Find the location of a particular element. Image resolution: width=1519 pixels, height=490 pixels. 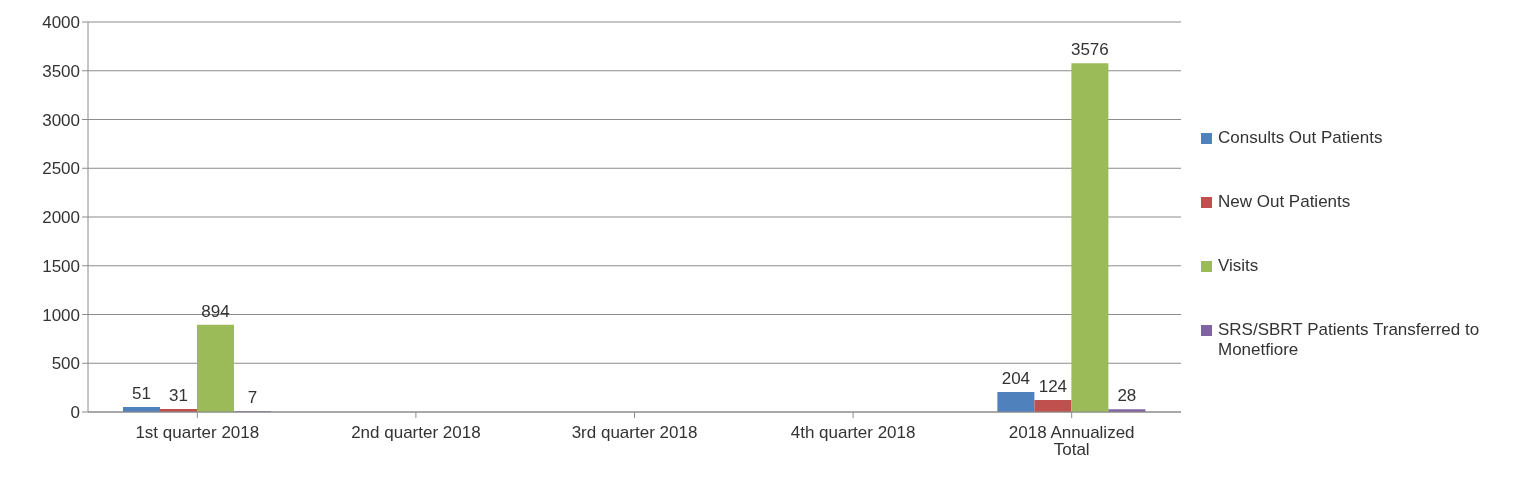

y-tick-label: 1500 is located at coordinates (61, 266).